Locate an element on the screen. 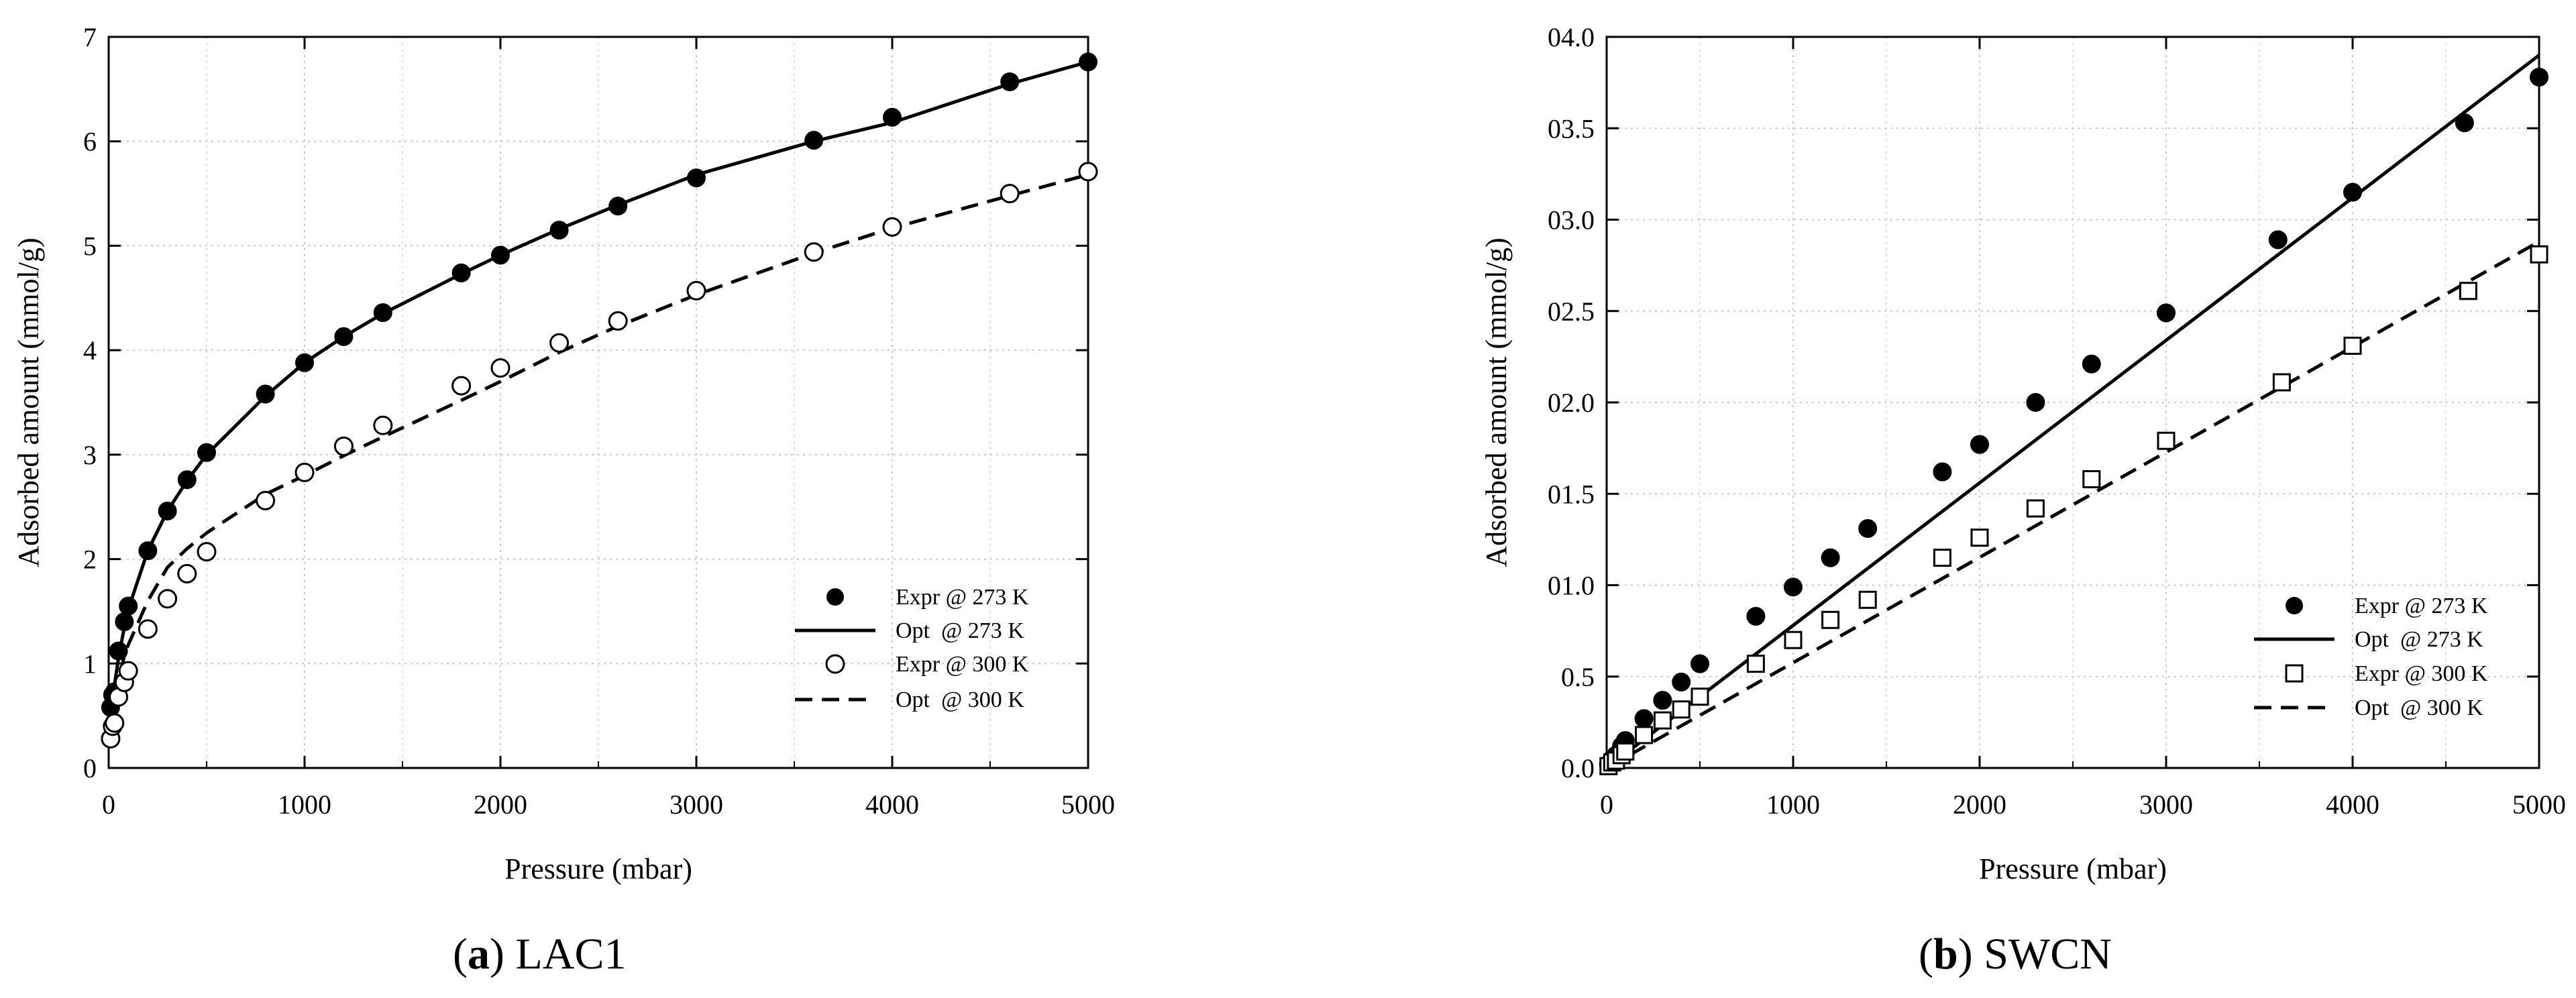  y-tick-label: 7 is located at coordinates (90, 37).